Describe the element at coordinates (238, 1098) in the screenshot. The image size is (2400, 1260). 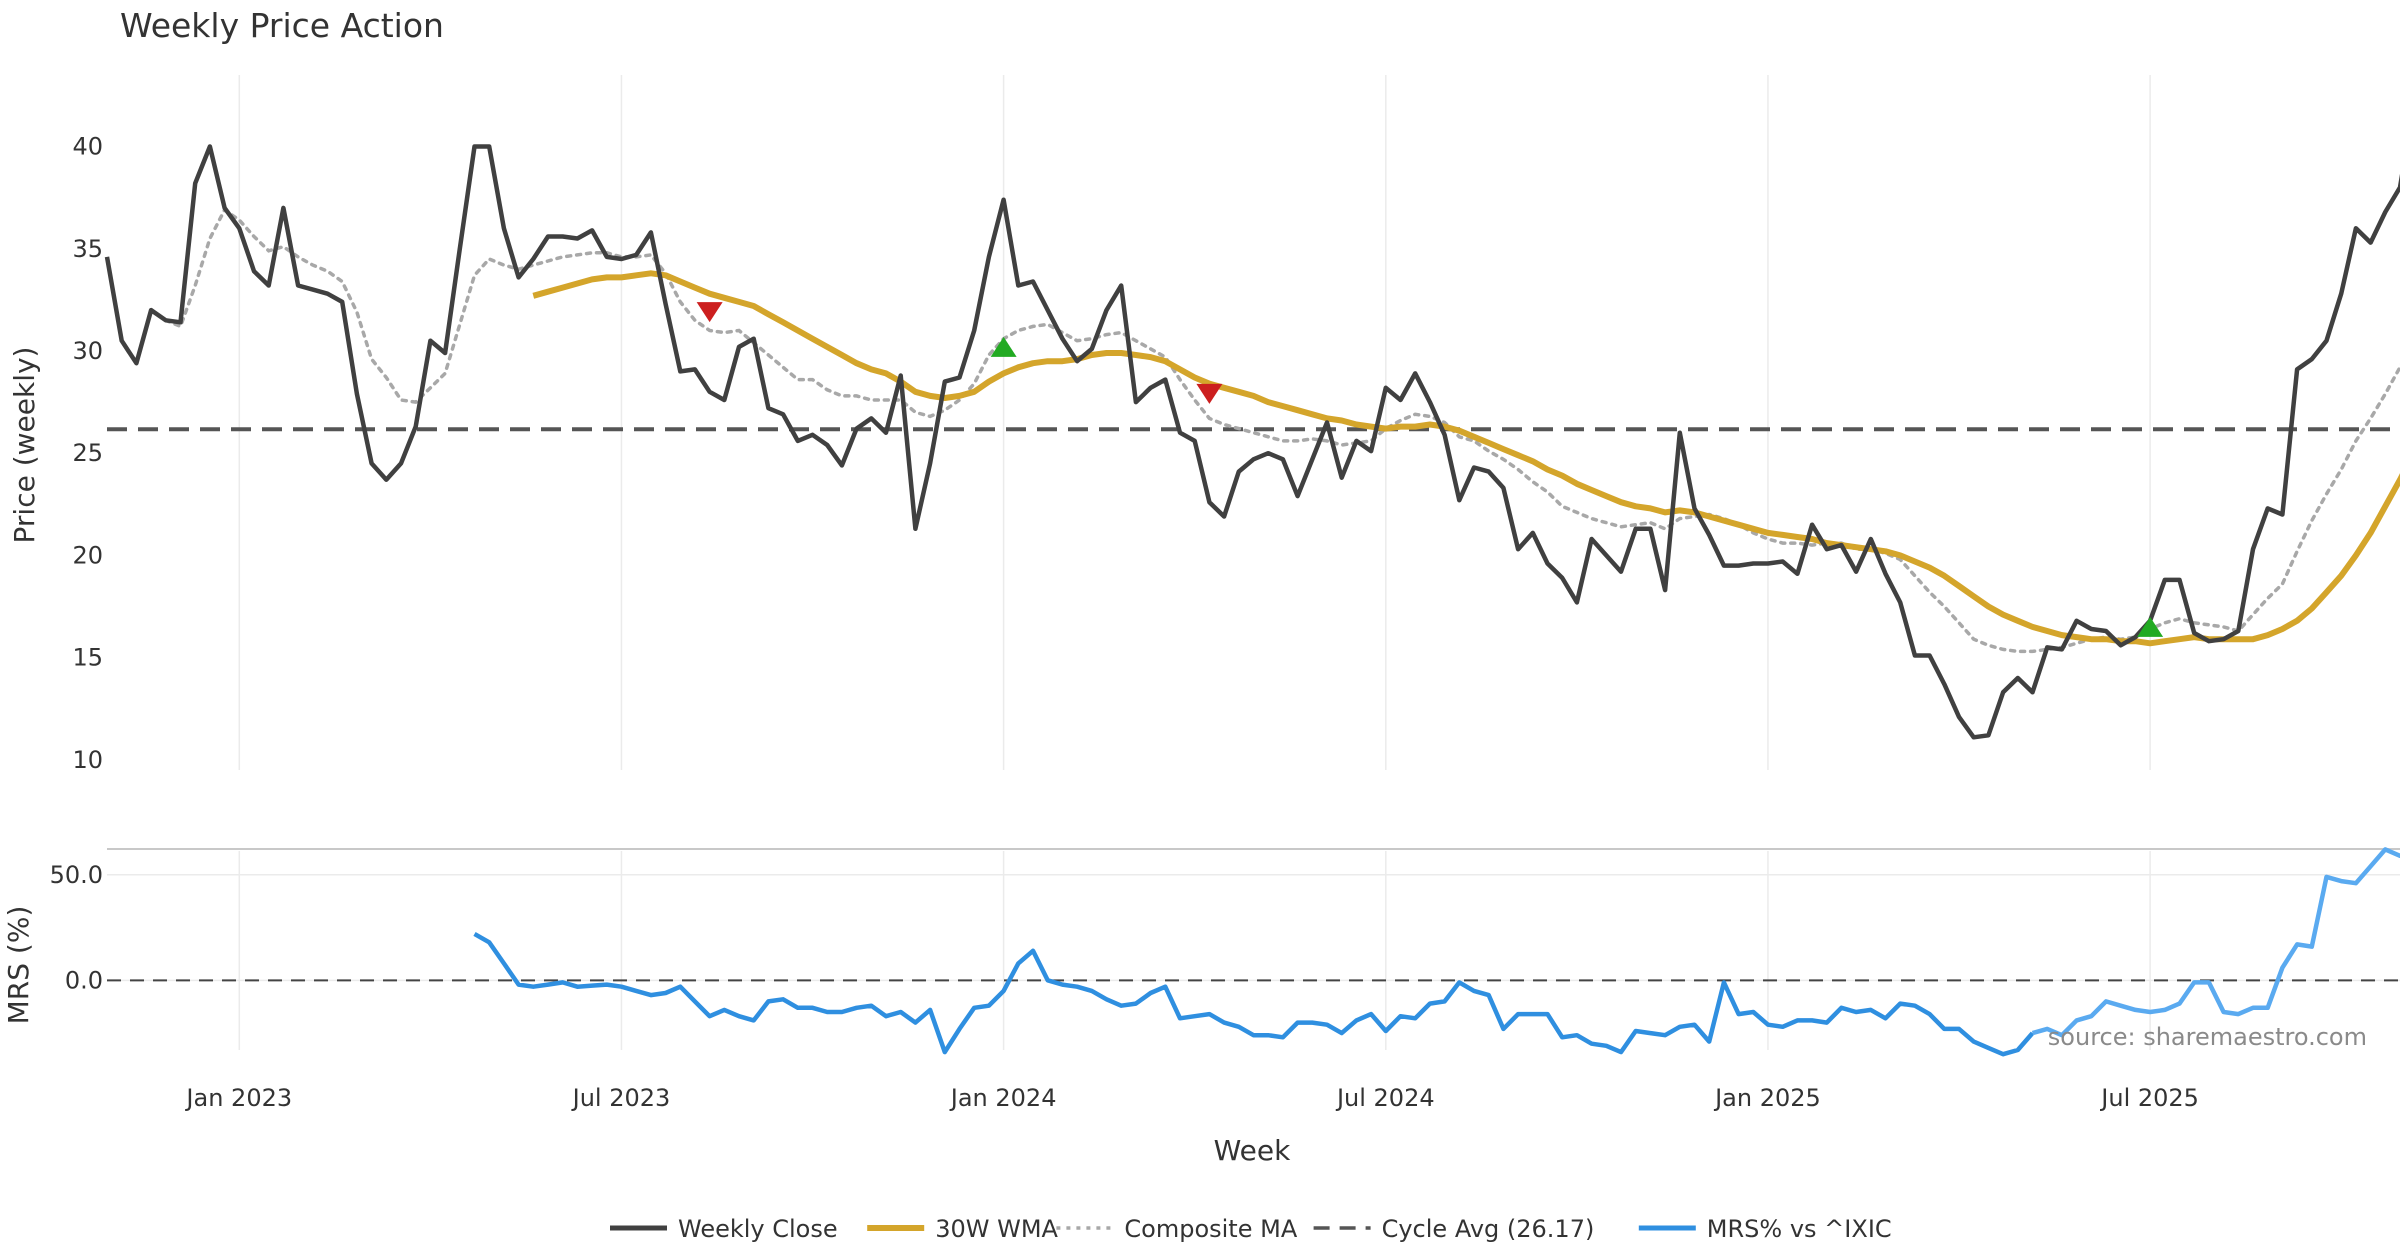
I see `x-tick-label: Jan 2023` at that location.